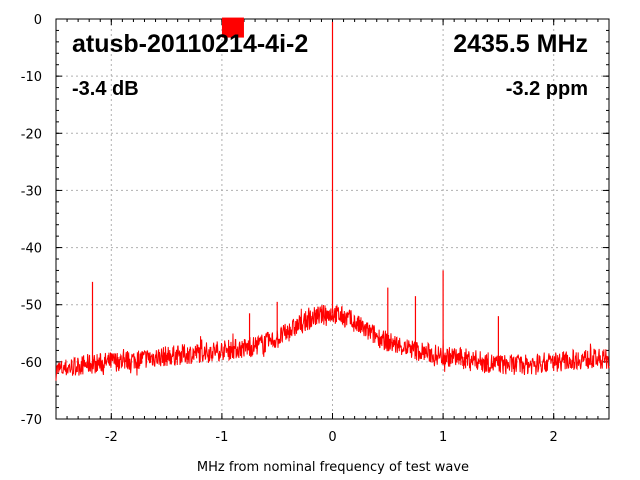  What do you see at coordinates (31, 420) in the screenshot?
I see `y-tick-label: -70` at bounding box center [31, 420].